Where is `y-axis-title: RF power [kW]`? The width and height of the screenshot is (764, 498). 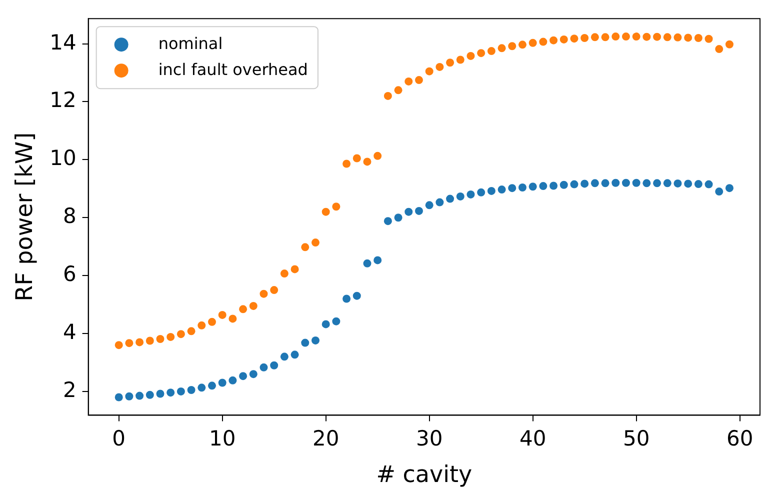 y-axis-title: RF power [kW] is located at coordinates (25, 217).